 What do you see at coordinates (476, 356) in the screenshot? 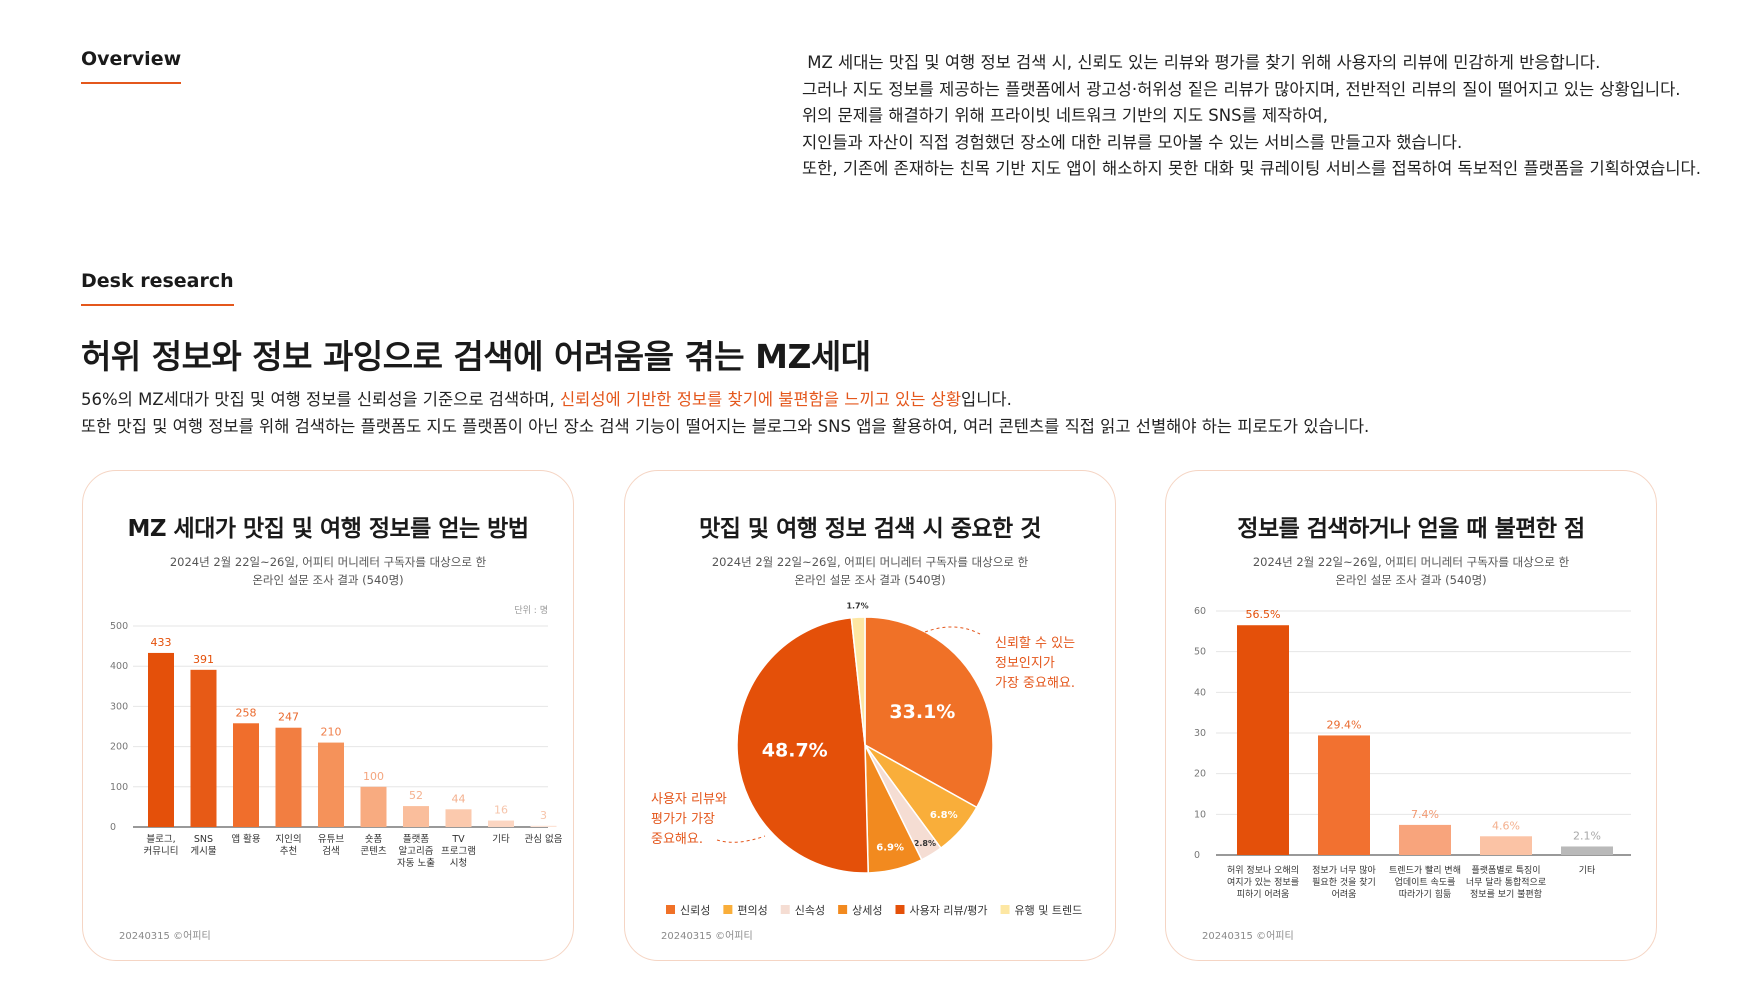
I see `page-headline: 허위 정보와 정보 과잉으로 검색에 어려움을 겪는 MZ세대` at bounding box center [476, 356].